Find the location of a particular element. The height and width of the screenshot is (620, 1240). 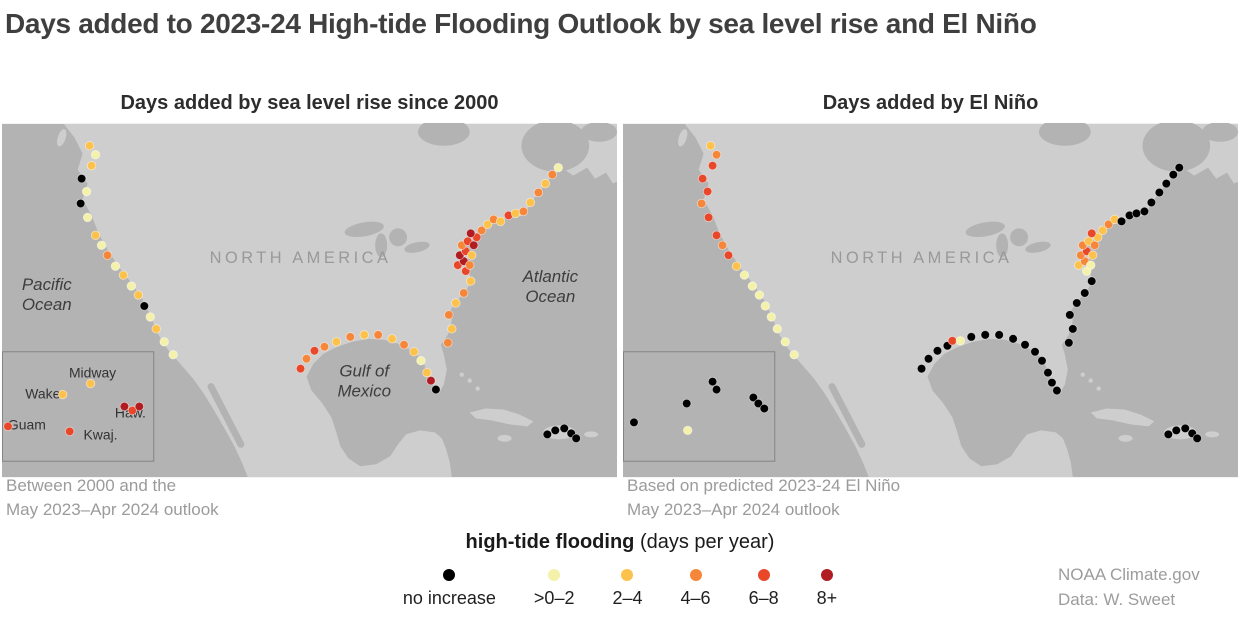

pacific-ocean-label: Pacific is located at coordinates (47, 284).